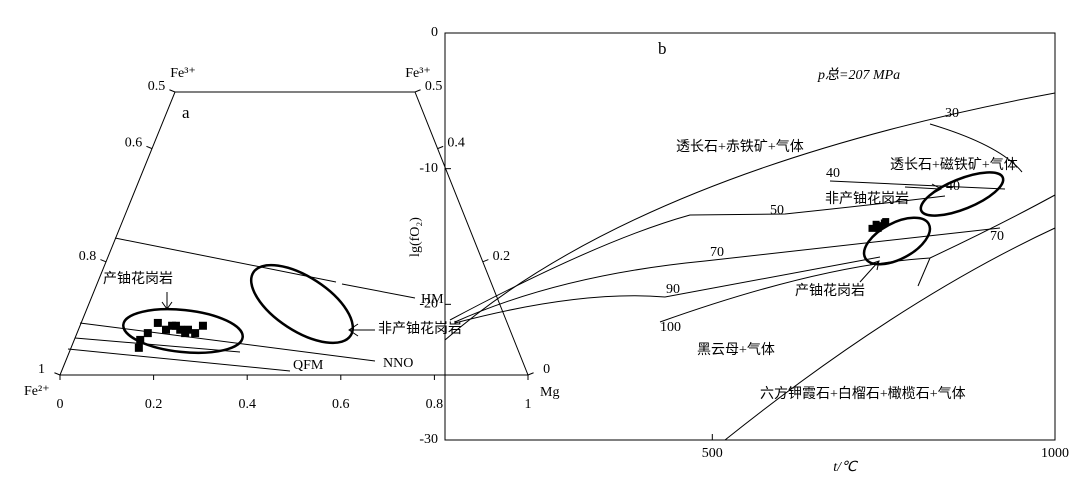 The image size is (1092, 485). What do you see at coordinates (736, 350) in the screenshot?
I see `annotation: 黑云母+气体` at bounding box center [736, 350].